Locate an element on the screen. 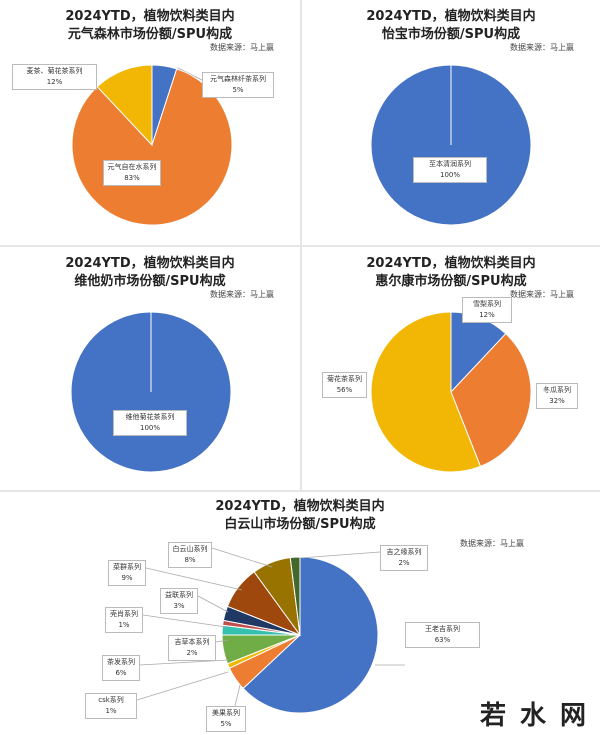 This screenshot has height=735, width=600. data-label-name: 美果系列 is located at coordinates (226, 713).